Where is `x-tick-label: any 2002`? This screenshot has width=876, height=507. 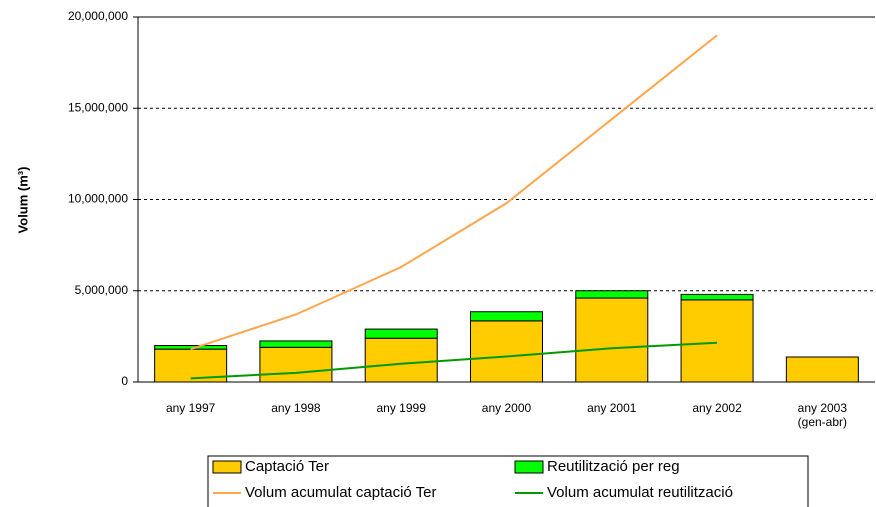 x-tick-label: any 2002 is located at coordinates (717, 408).